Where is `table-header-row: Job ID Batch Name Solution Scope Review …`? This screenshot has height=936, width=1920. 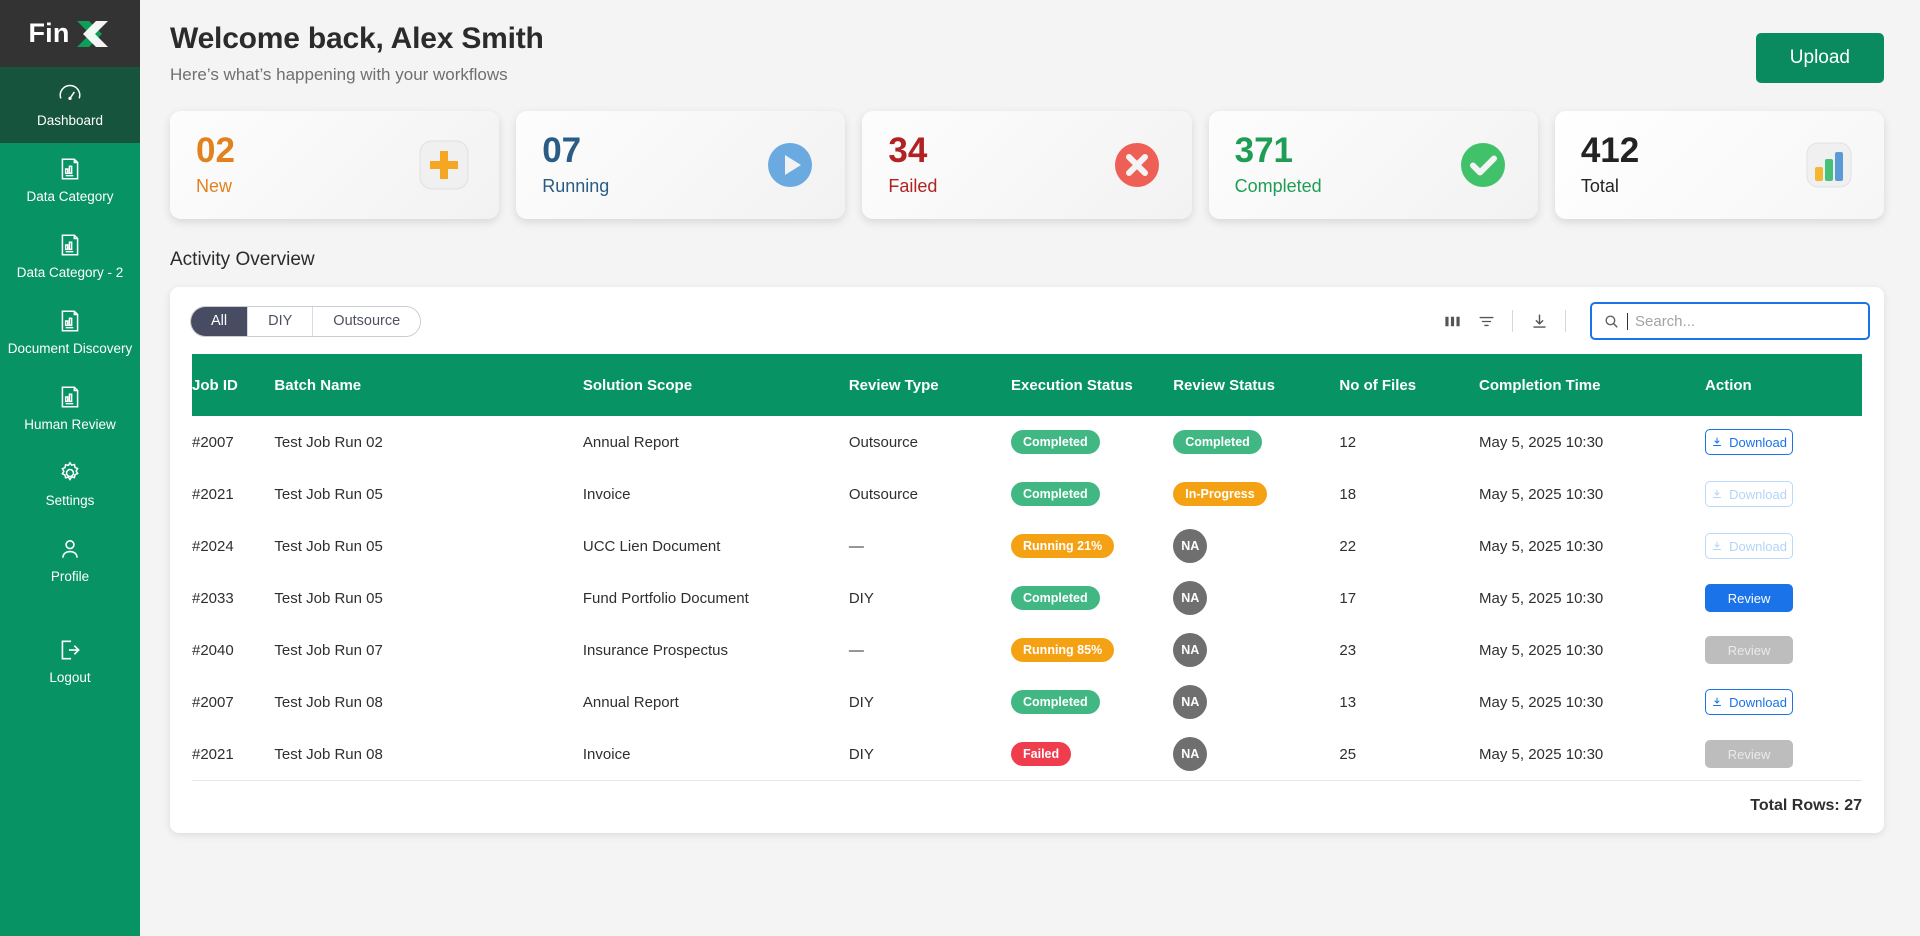
table-header-row: Job ID Batch Name Solution Scope Review … is located at coordinates (1027, 385).